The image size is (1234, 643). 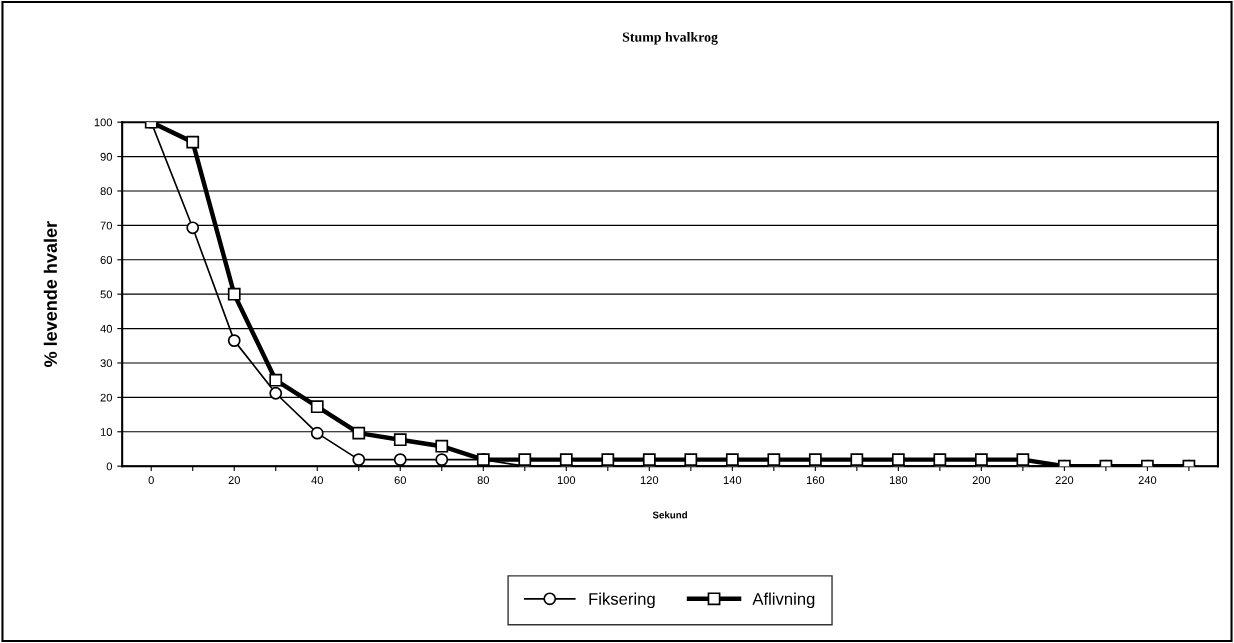 I want to click on y-axis-title: % levende hvaler, so click(x=50, y=294).